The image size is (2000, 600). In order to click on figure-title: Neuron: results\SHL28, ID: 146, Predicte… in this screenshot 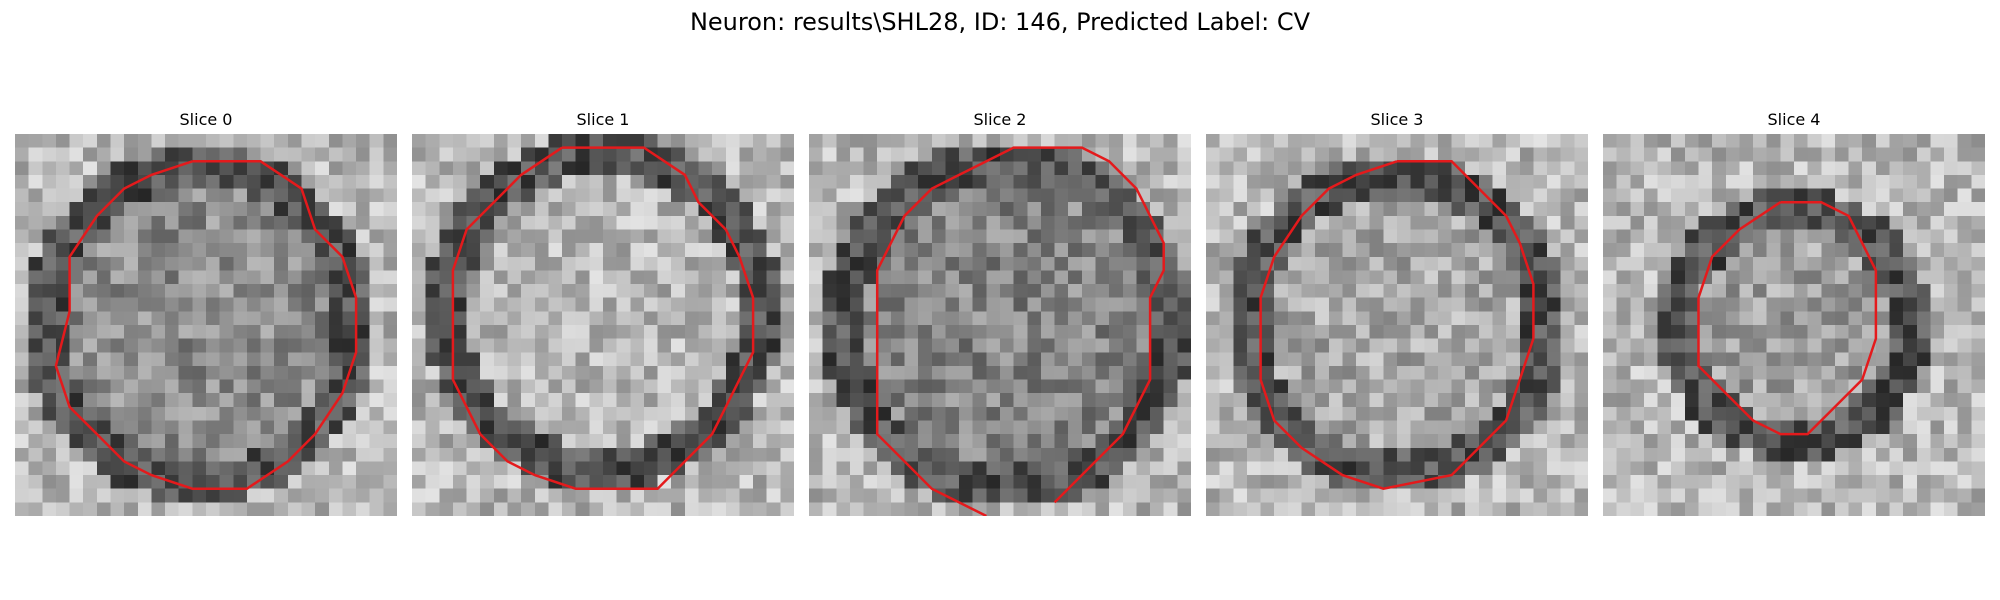, I will do `click(1000, 22)`.